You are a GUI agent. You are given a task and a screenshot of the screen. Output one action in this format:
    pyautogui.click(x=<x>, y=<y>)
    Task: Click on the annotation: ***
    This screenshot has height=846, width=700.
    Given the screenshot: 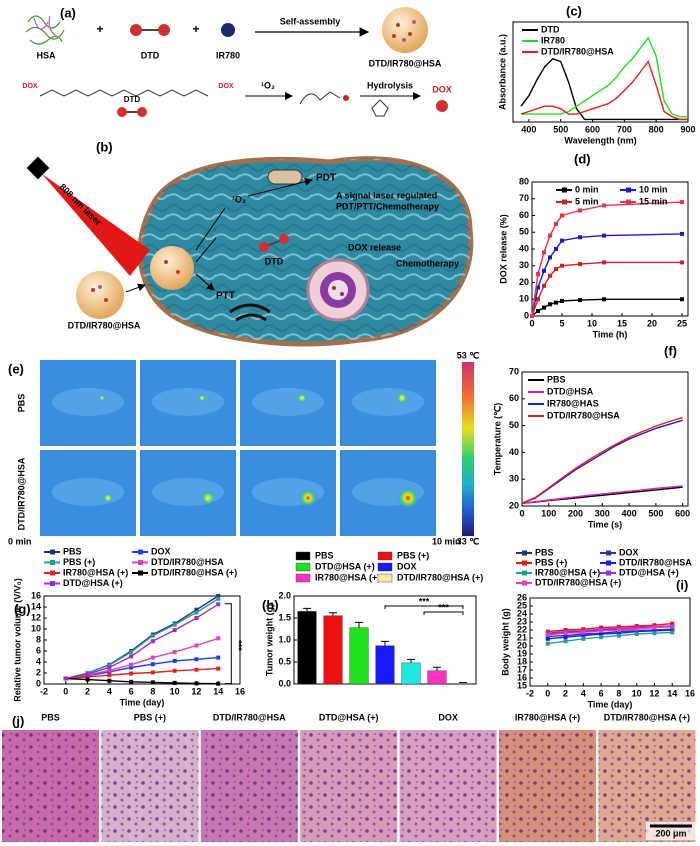 What is the action you would take?
    pyautogui.click(x=443, y=607)
    